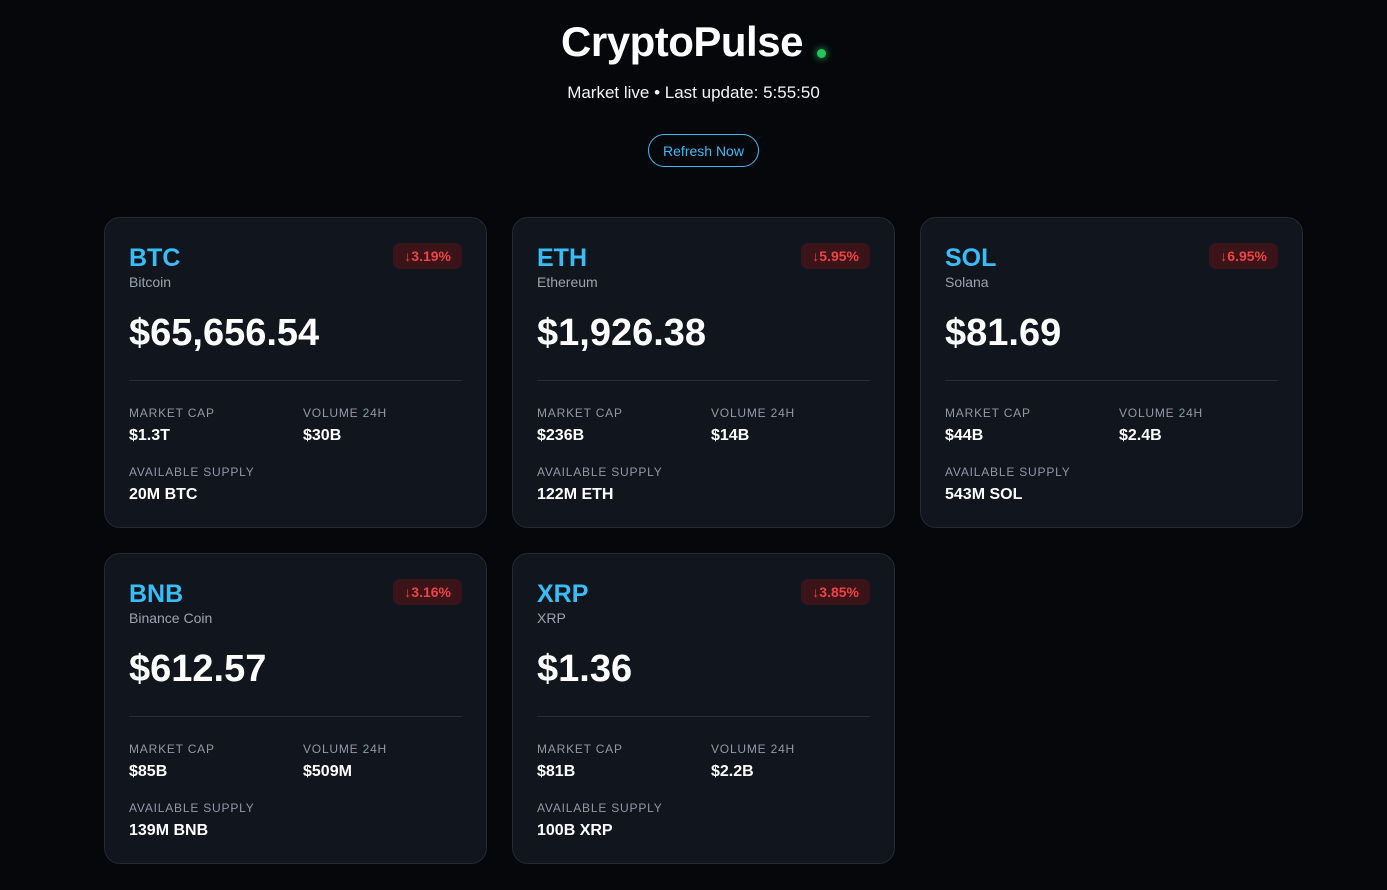 The image size is (1387, 890). Describe the element at coordinates (198, 669) in the screenshot. I see `coin-price: $612.57` at that location.